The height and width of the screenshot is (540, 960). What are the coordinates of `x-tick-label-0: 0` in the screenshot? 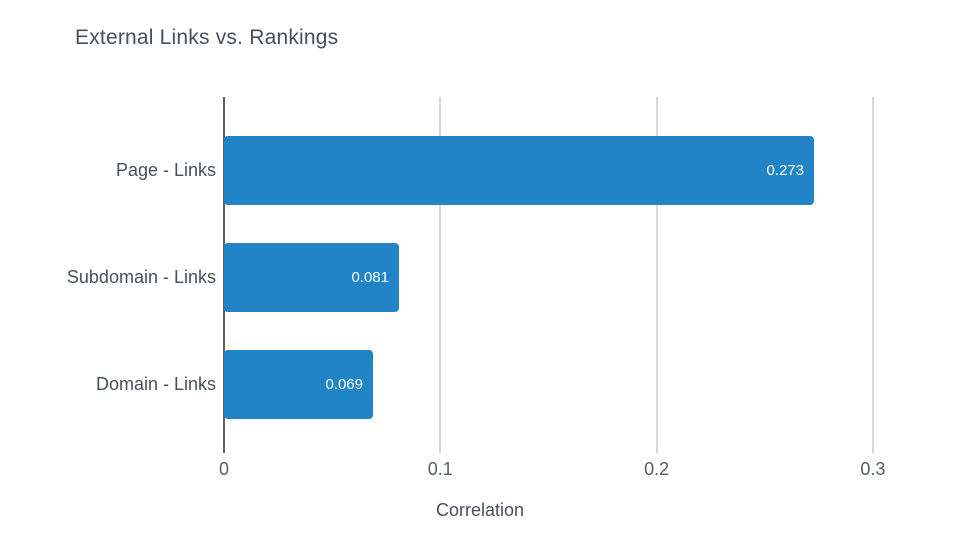 It's located at (223, 469).